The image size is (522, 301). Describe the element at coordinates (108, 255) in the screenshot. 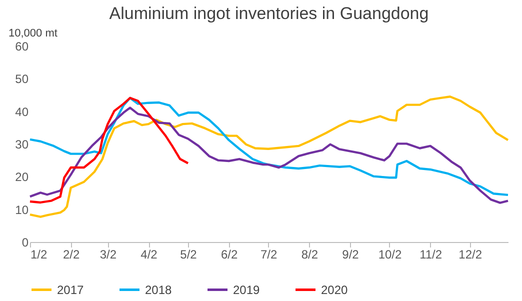

I see `x-tick-label: 3/2` at that location.